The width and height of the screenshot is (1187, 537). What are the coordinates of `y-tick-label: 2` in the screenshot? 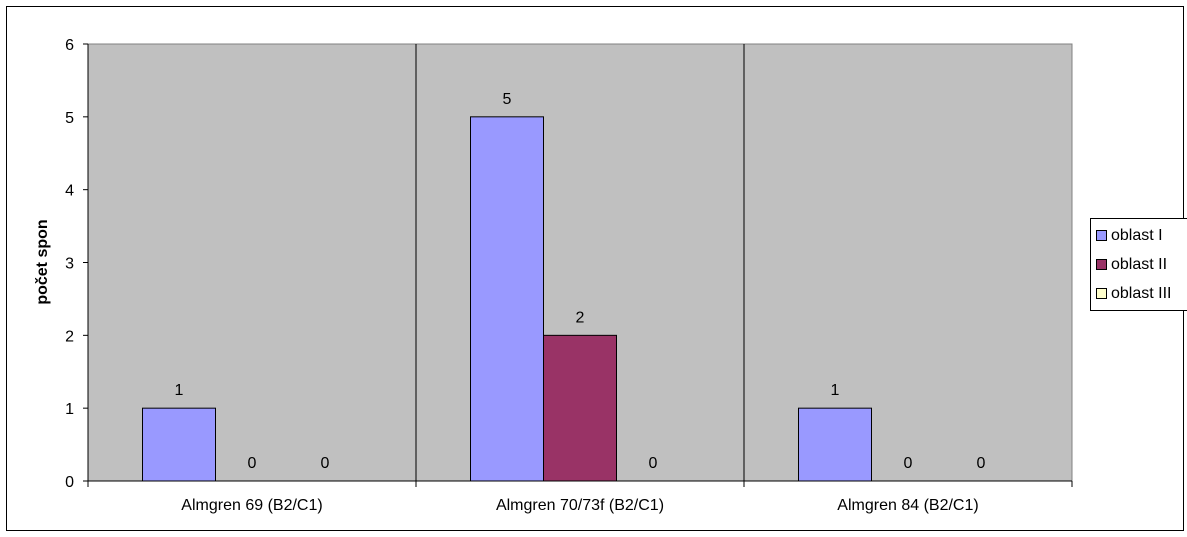 It's located at (69, 336).